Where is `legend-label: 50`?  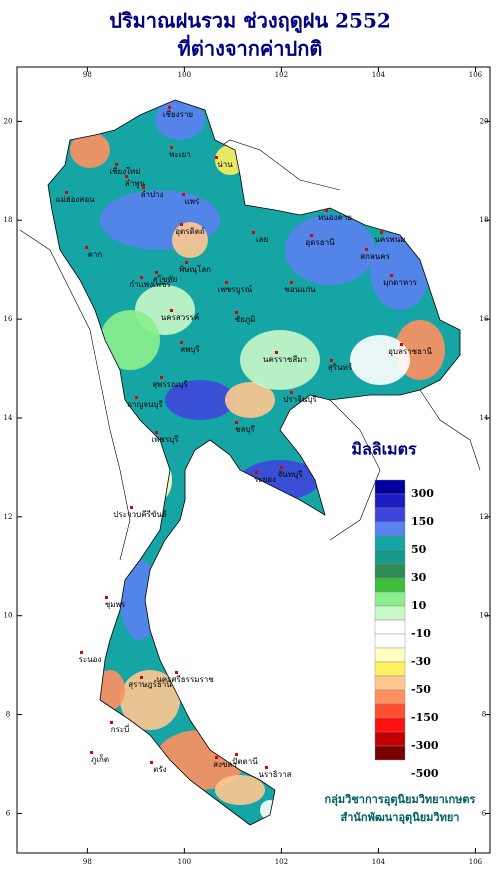 legend-label: 50 is located at coordinates (419, 549).